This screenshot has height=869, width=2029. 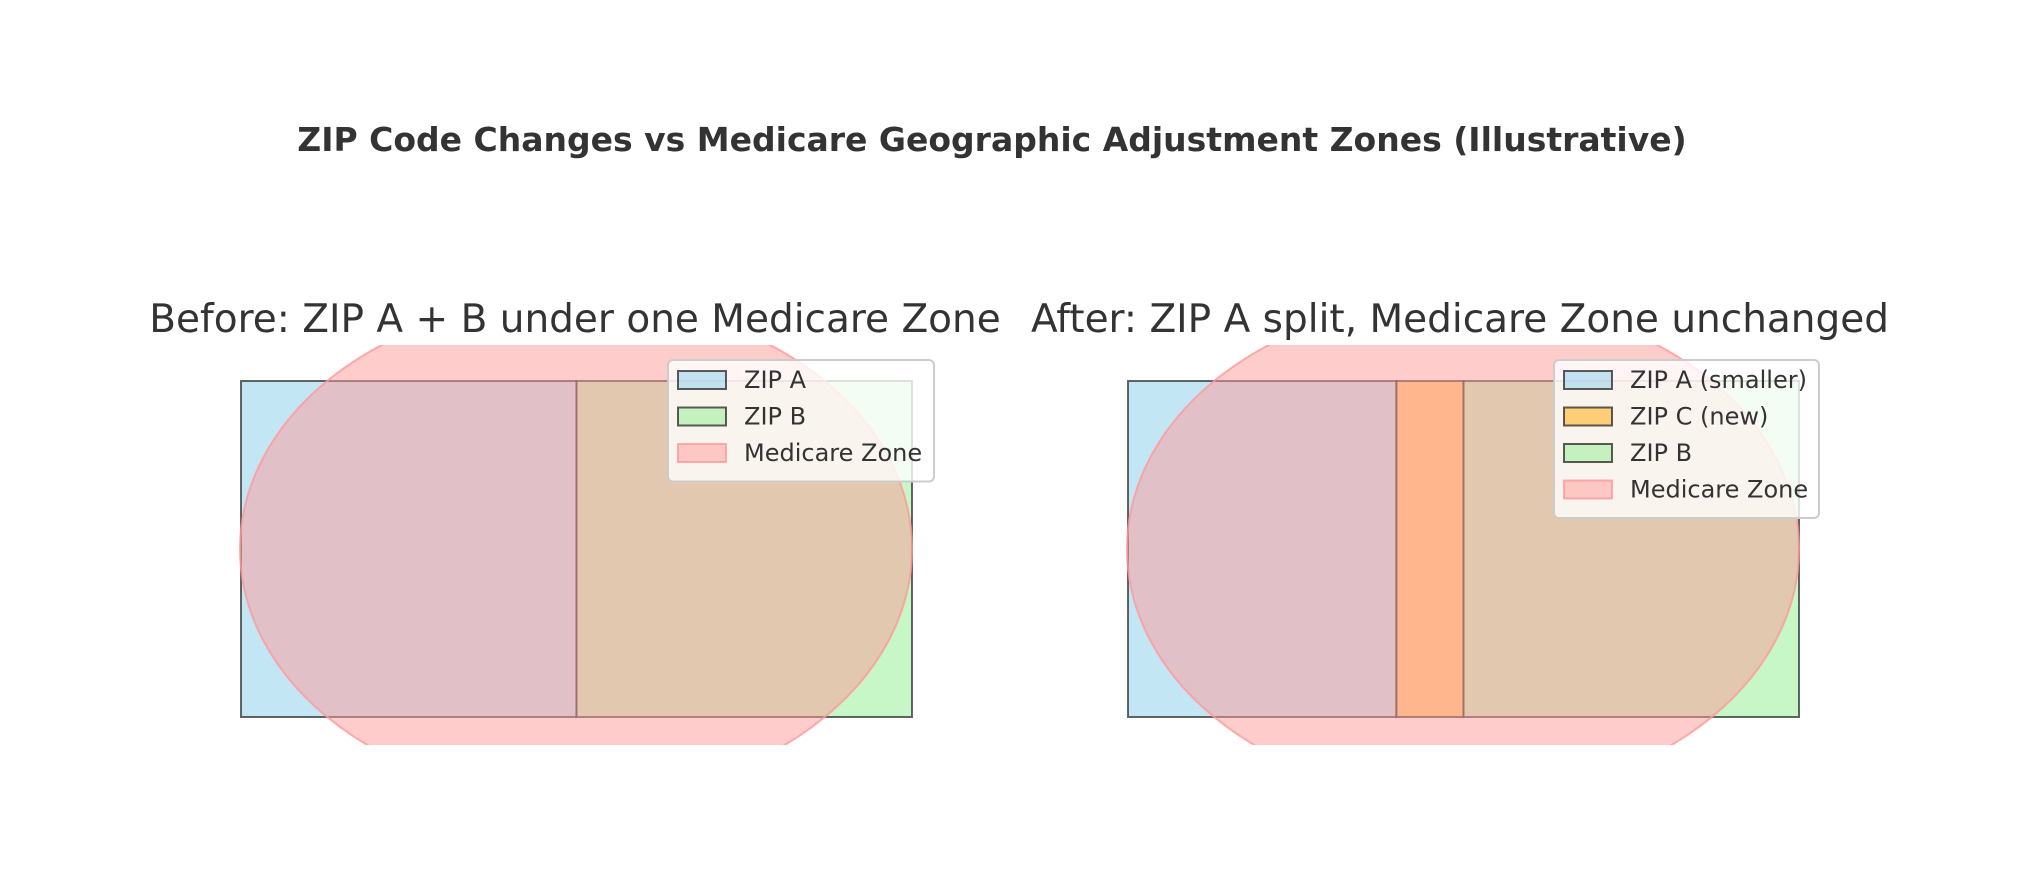 I want to click on legend-label-after-zip-c-new: ZIP C (new), so click(x=1699, y=417).